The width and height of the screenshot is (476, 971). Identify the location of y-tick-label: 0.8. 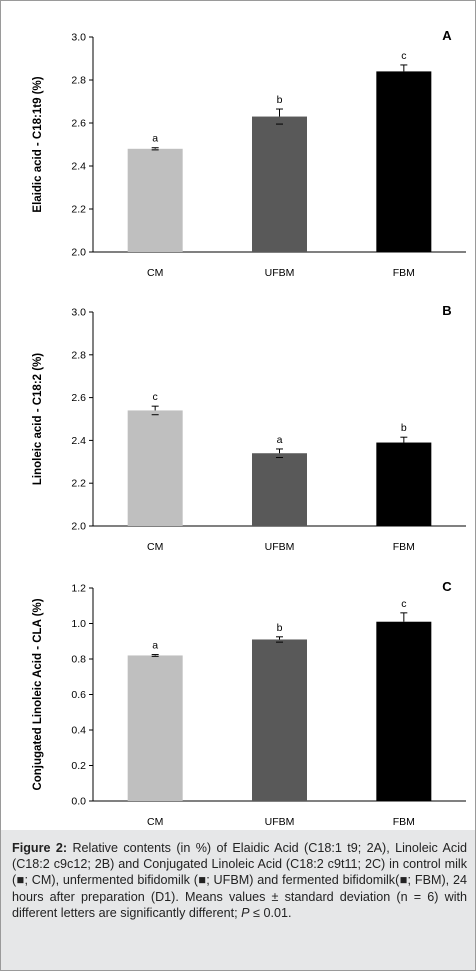
(78, 660).